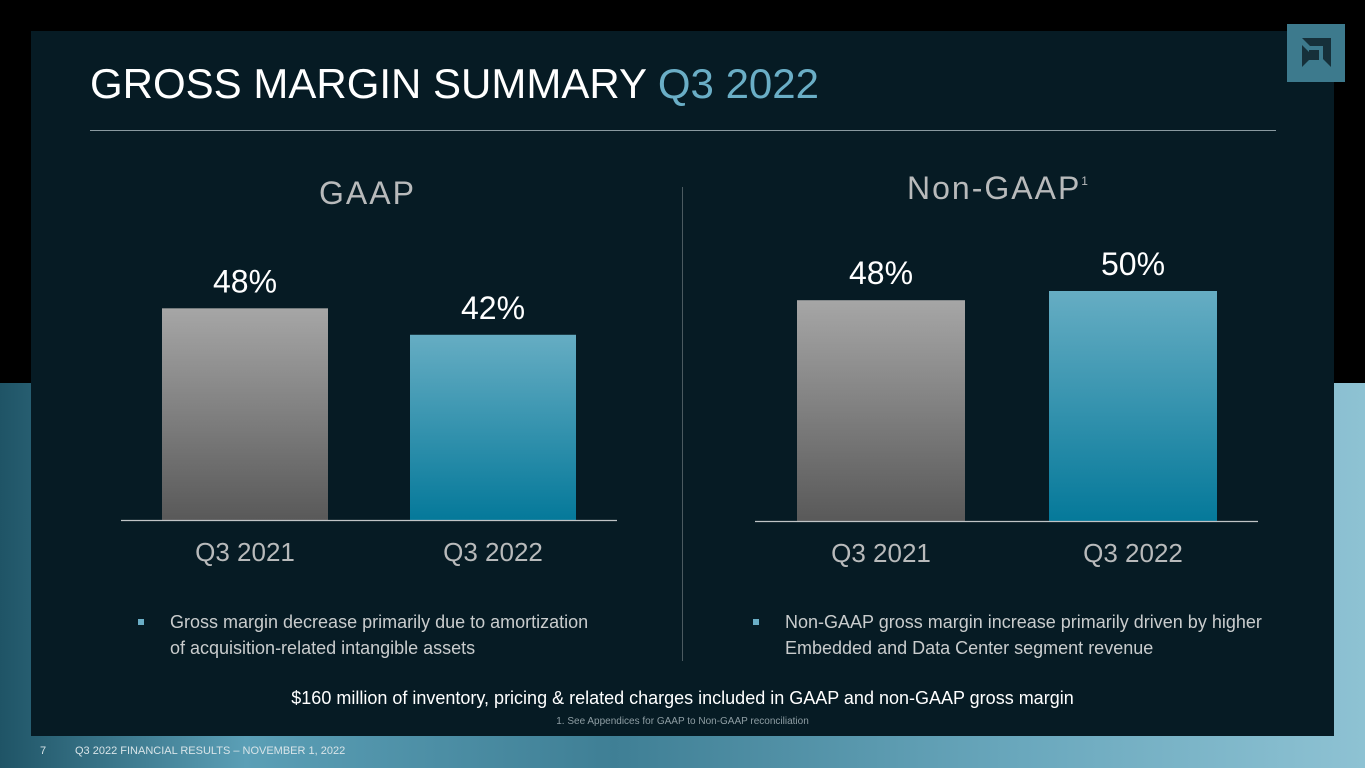  I want to click on page-title: GROSS MARGIN SUMMARY Q3 2022, so click(454, 84).